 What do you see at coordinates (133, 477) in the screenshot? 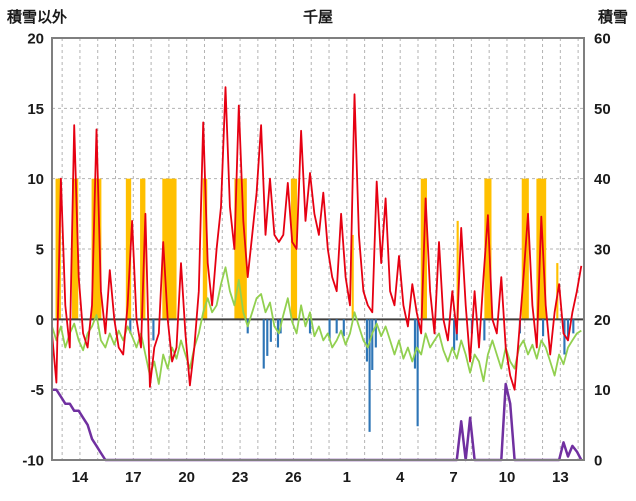
I see `svg-text: 17` at bounding box center [133, 477].